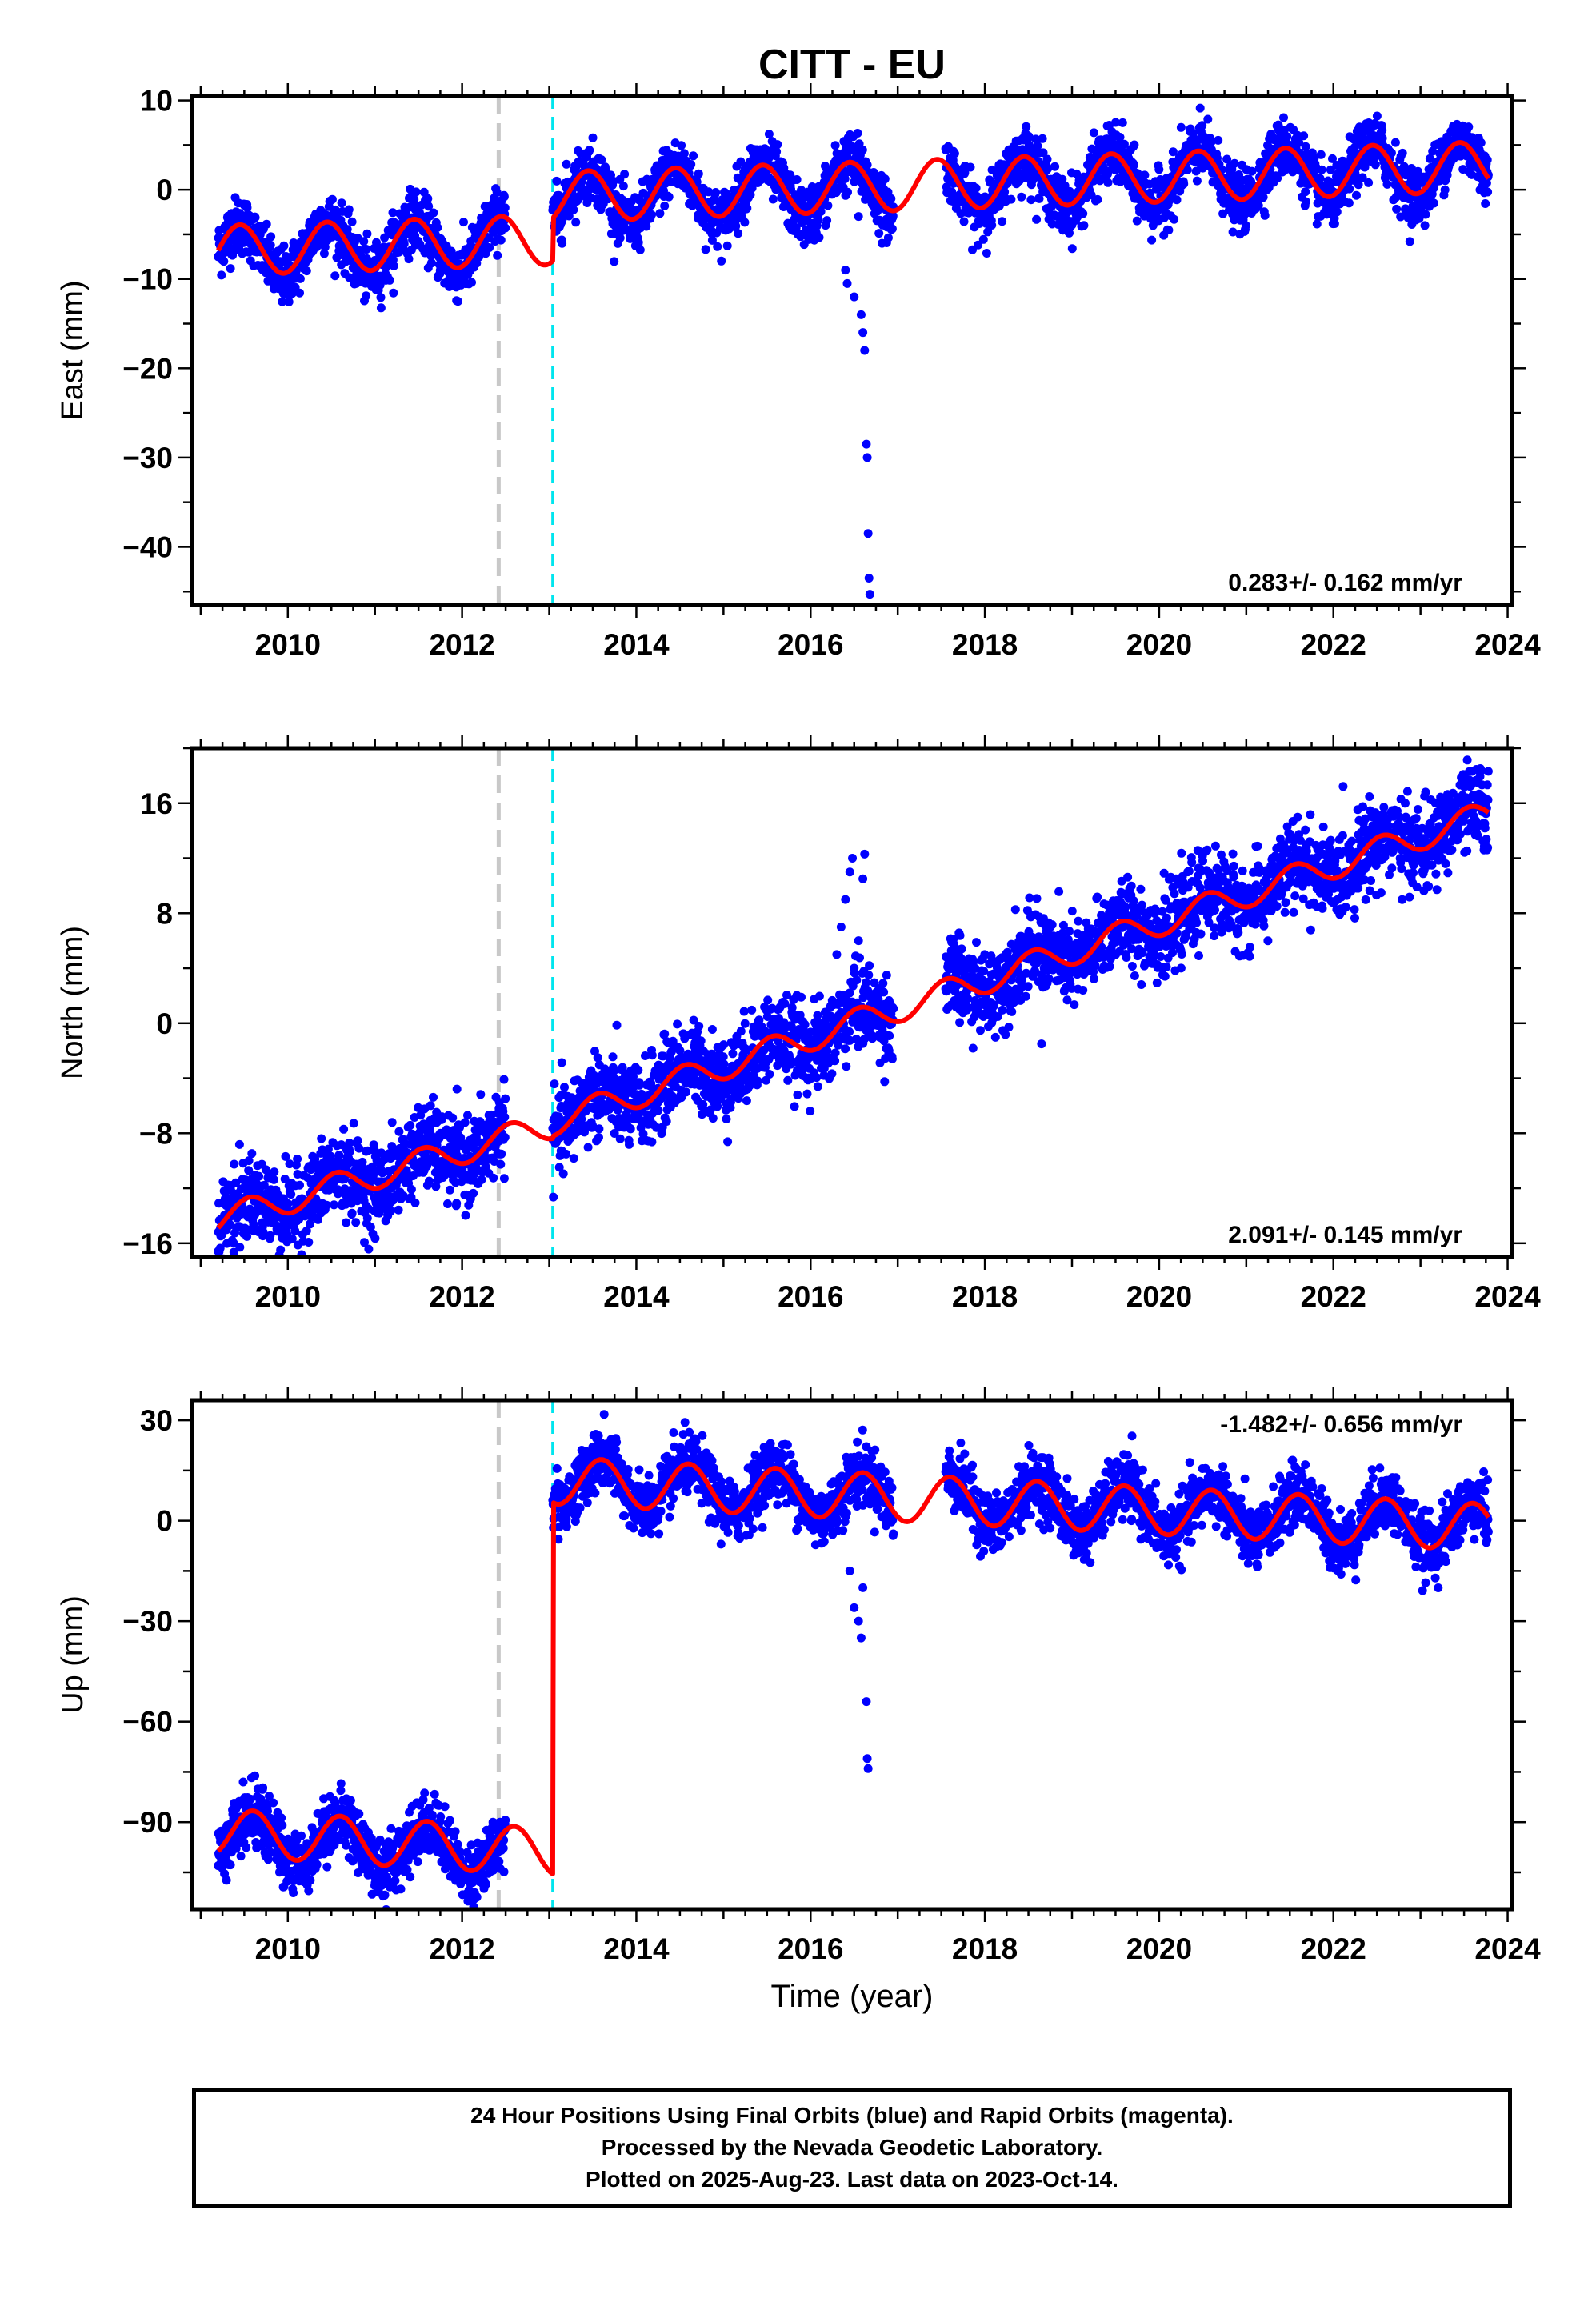 This screenshot has height=2322, width=1596. I want to click on x-tick-label: 2020, so click(1159, 644).